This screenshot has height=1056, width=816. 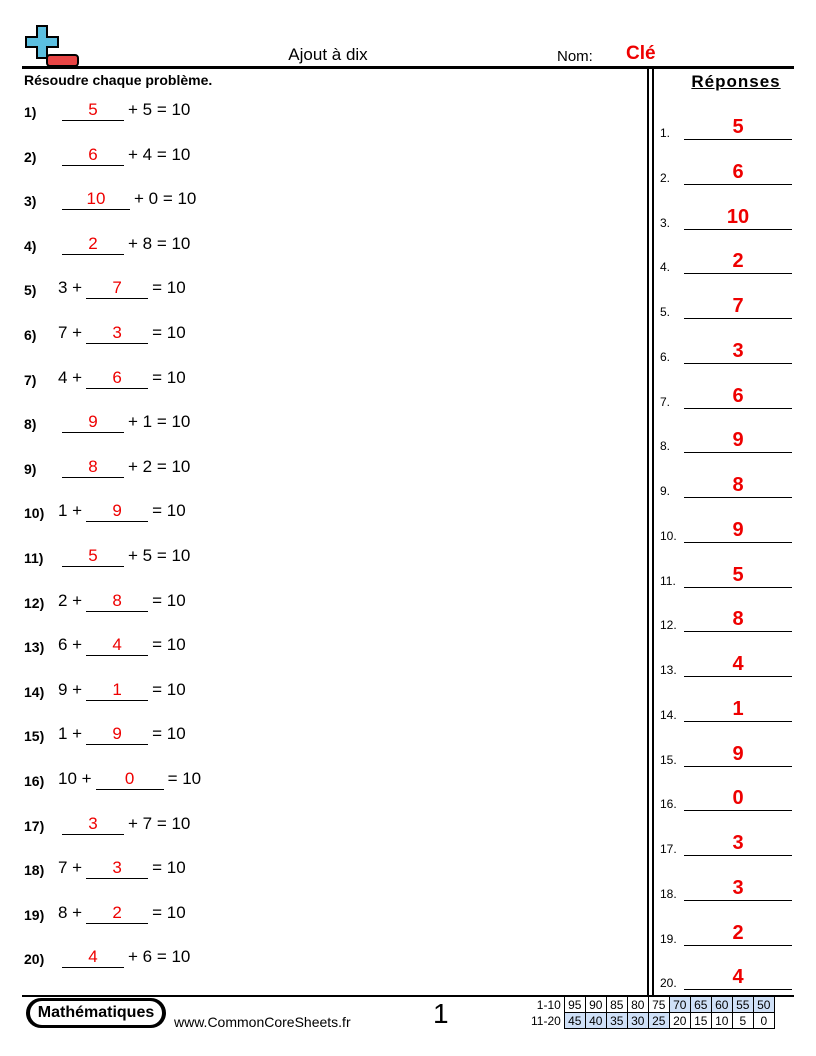 I want to click on problem-left-operand: 8 +, so click(x=70, y=912).